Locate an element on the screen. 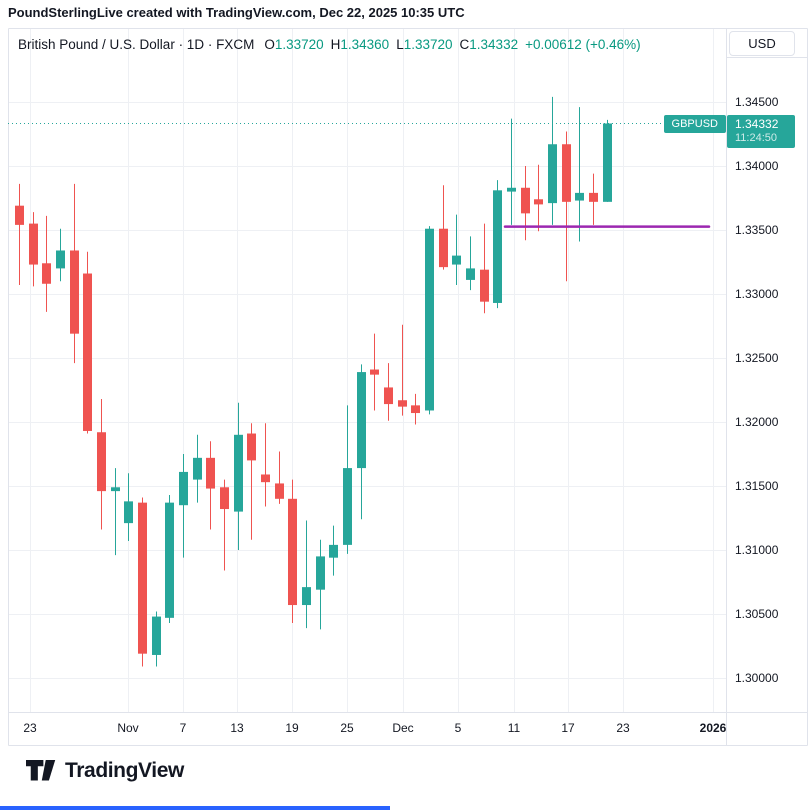  price-tick-label: 1.32500 is located at coordinates (757, 357).